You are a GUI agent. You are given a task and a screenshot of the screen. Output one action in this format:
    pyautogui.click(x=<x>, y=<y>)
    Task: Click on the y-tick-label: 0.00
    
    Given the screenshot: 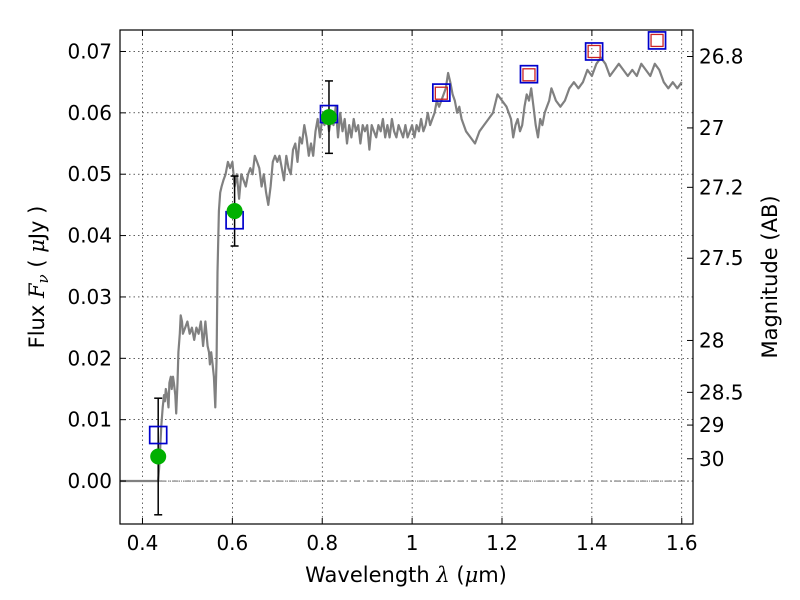 What is the action you would take?
    pyautogui.click(x=89, y=481)
    